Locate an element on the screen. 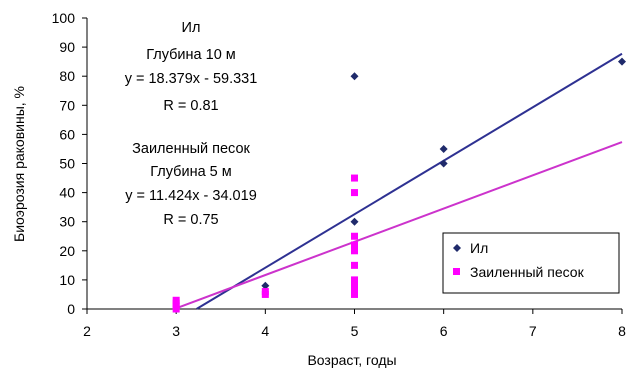  y-ticks: 0 10 20 30 40 50 60 70 80 90 100 is located at coordinates (69, 163).